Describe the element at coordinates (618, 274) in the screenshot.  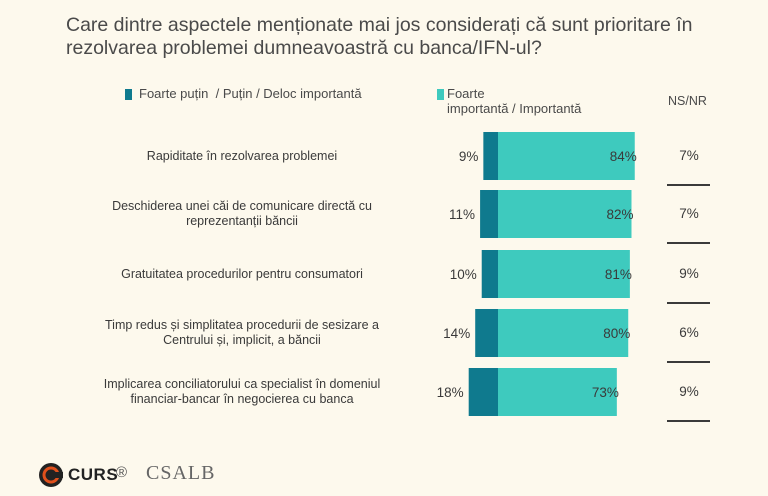
I see `data-label-high: 81%` at that location.